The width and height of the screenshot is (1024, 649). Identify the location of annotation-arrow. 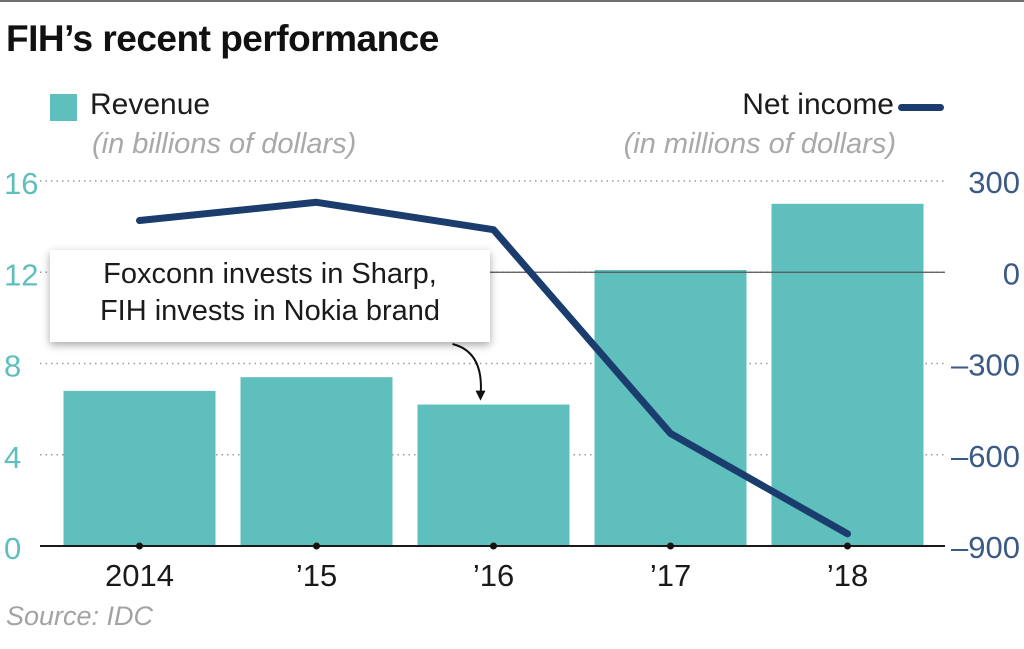
(467, 370).